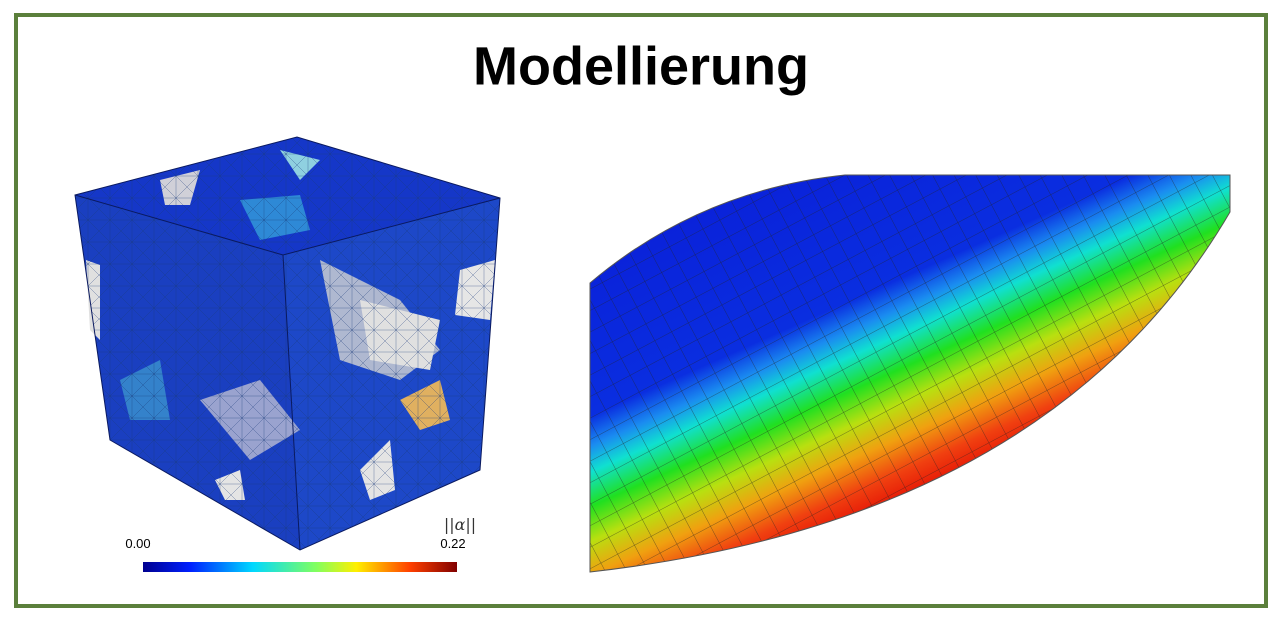 This screenshot has height=622, width=1282. I want to click on colorbar: 0.00 0.22 ||α||, so click(300, 543).